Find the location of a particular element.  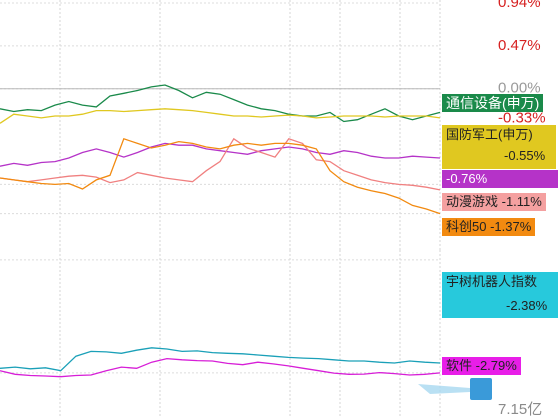

series-tag-yushu: 宇树机器人指数 -2.38% is located at coordinates (500, 295).